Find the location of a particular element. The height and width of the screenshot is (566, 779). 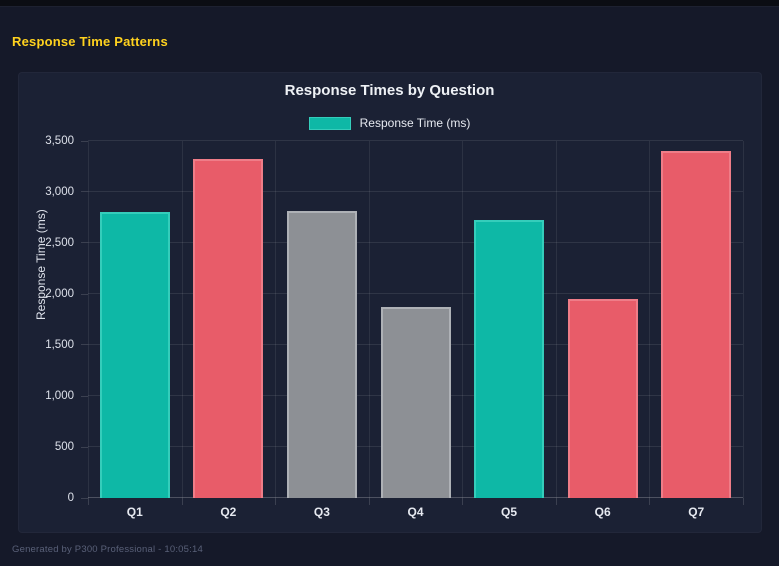

bar-q7 is located at coordinates (696, 324).